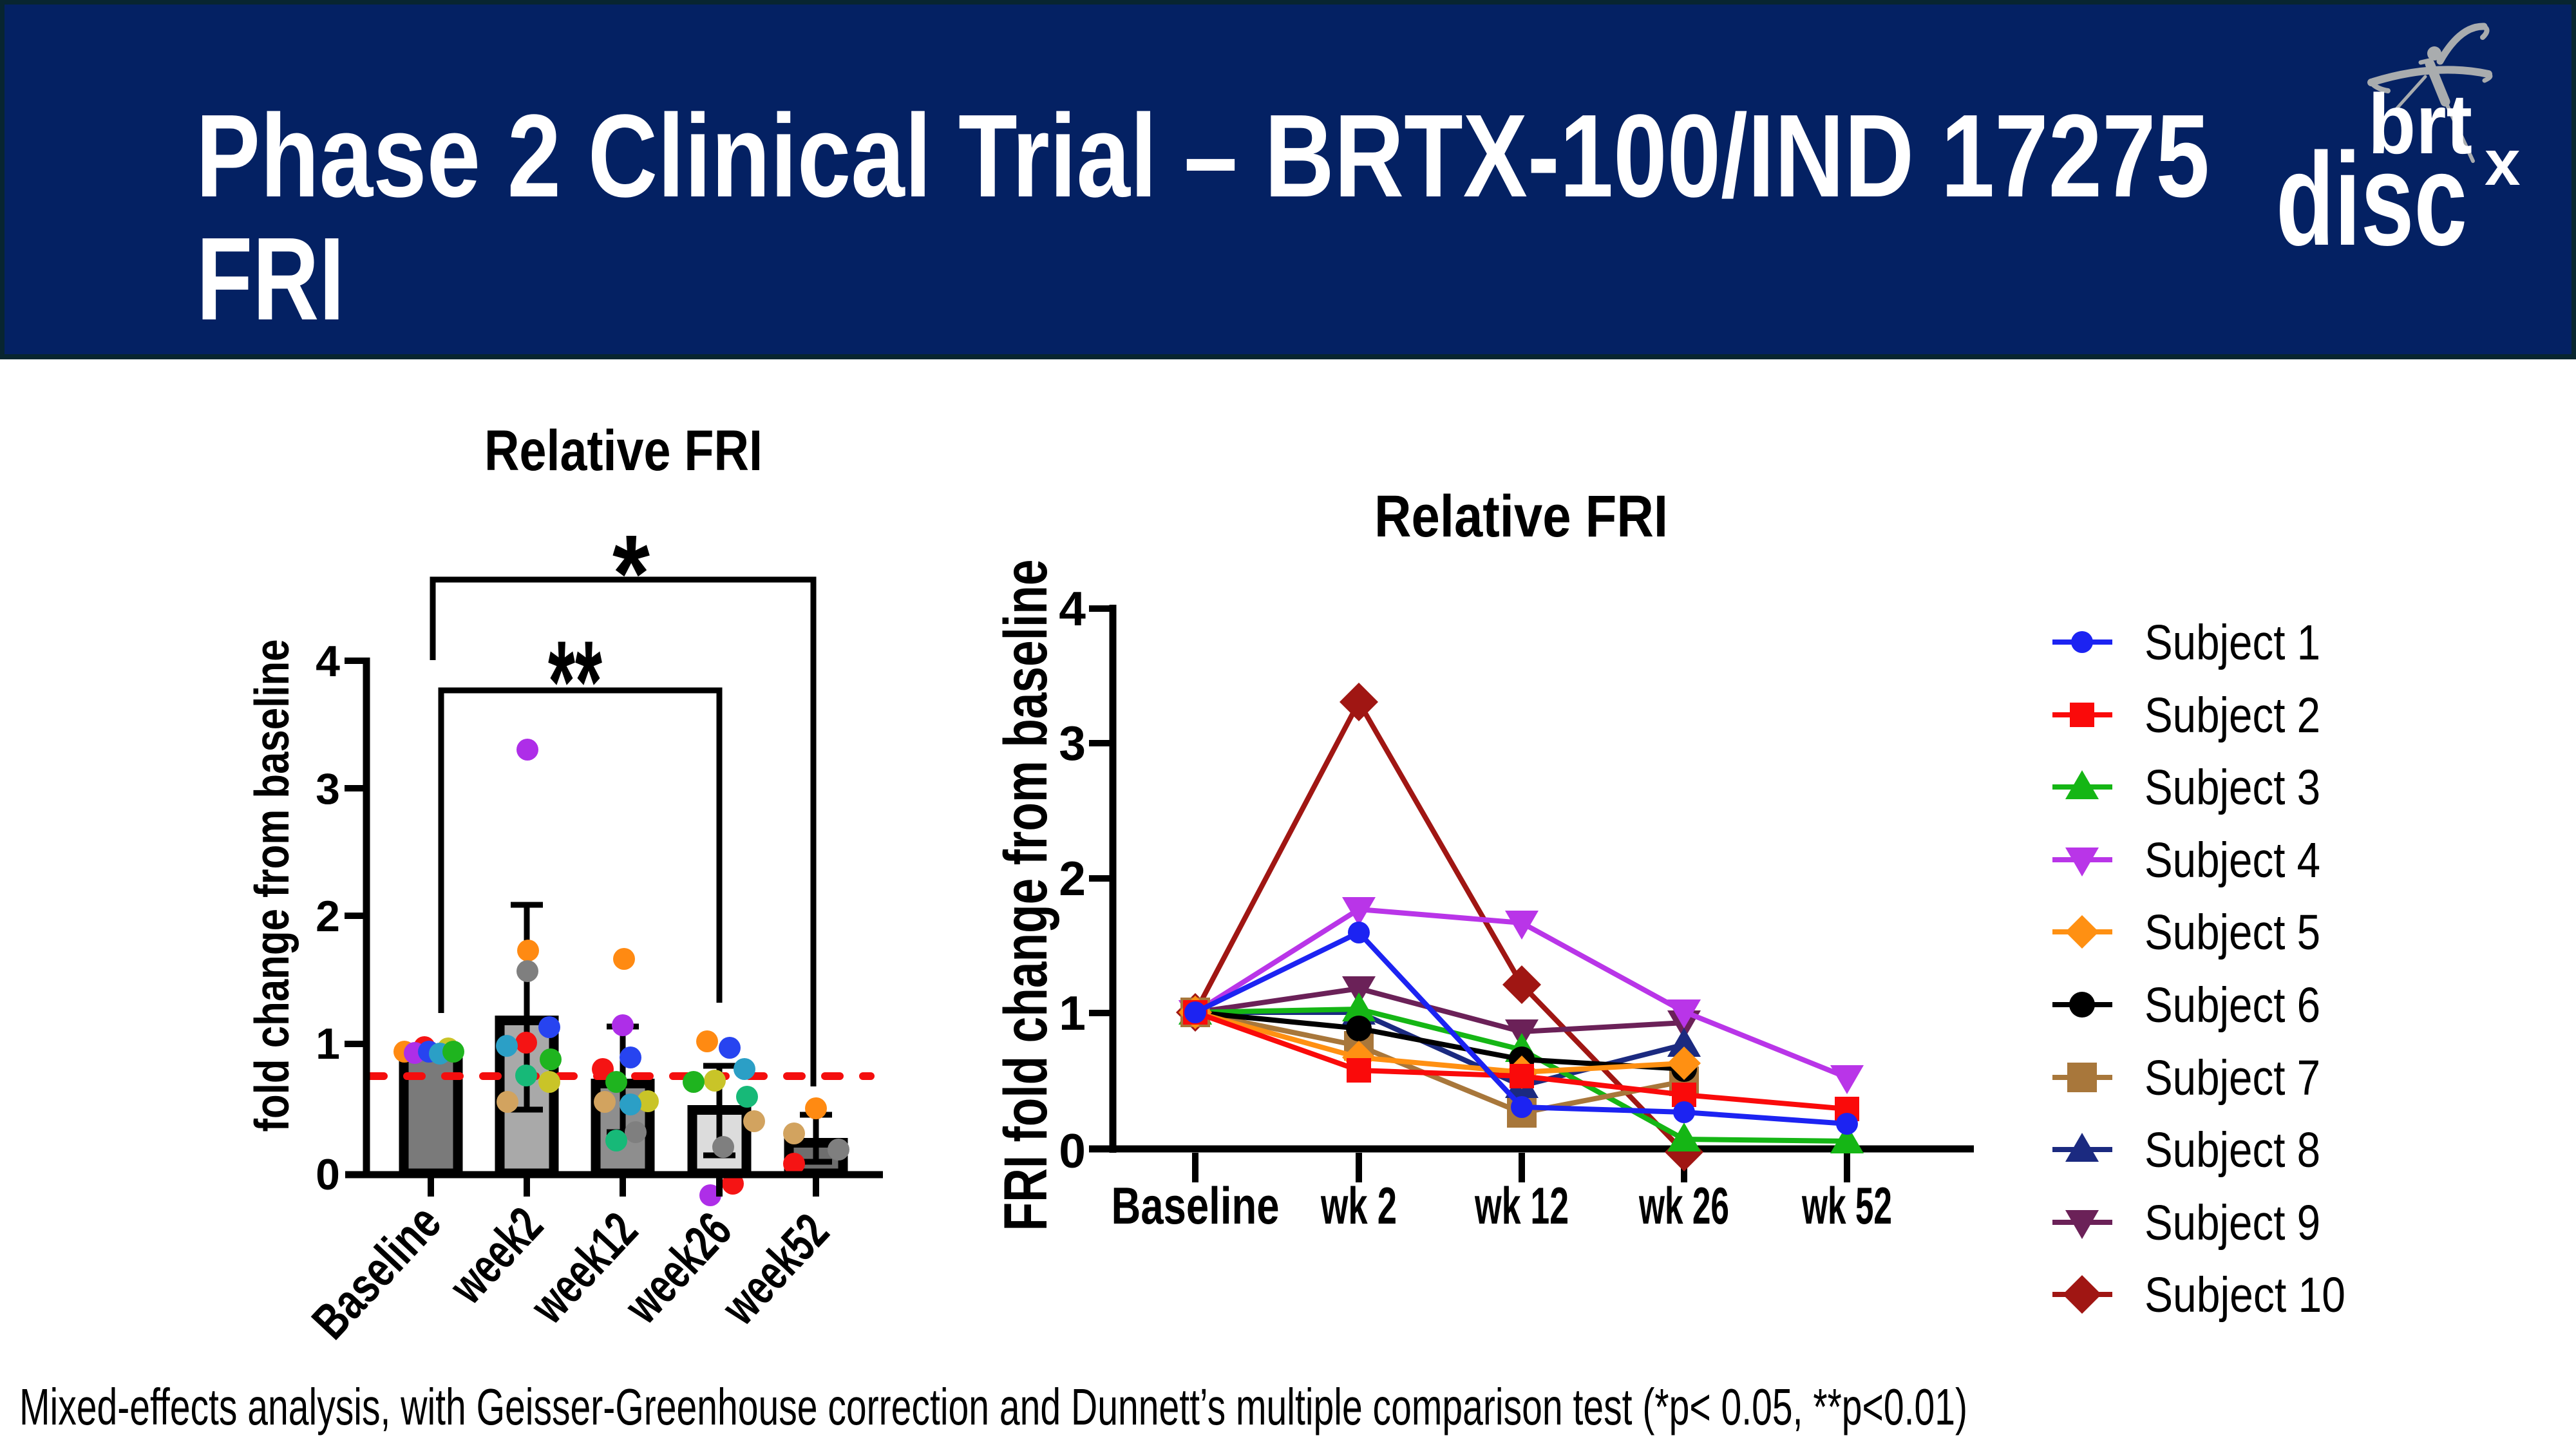  Describe the element at coordinates (2233, 933) in the screenshot. I see `svg-text: Subject 5` at that location.